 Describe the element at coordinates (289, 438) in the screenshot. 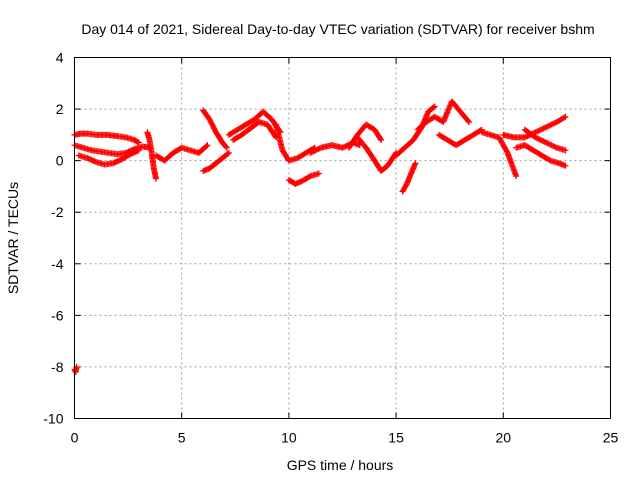

I see `x-tick-label: 10` at that location.